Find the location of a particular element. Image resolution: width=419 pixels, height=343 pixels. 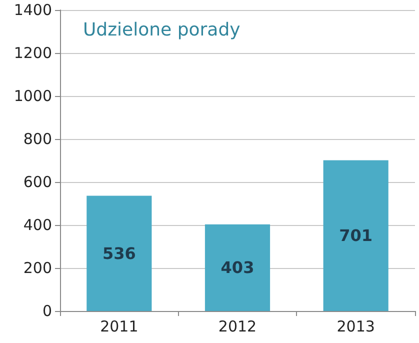

data-label: 536 is located at coordinates (119, 253).